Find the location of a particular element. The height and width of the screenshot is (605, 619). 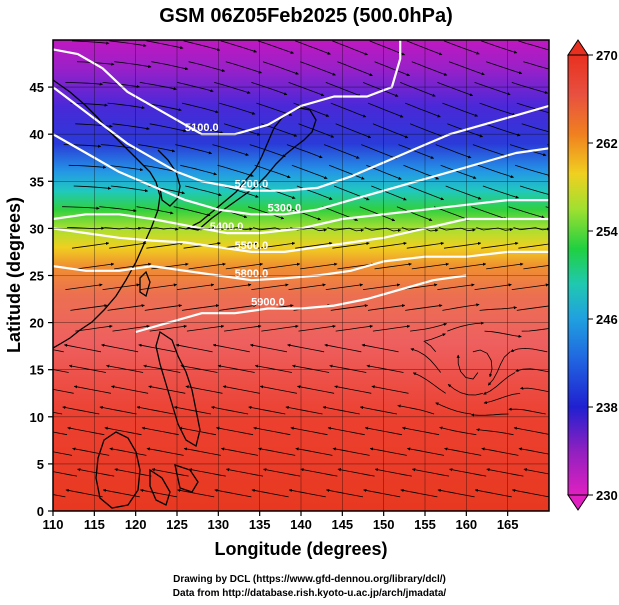

contour-label: 5400.0 is located at coordinates (227, 227).